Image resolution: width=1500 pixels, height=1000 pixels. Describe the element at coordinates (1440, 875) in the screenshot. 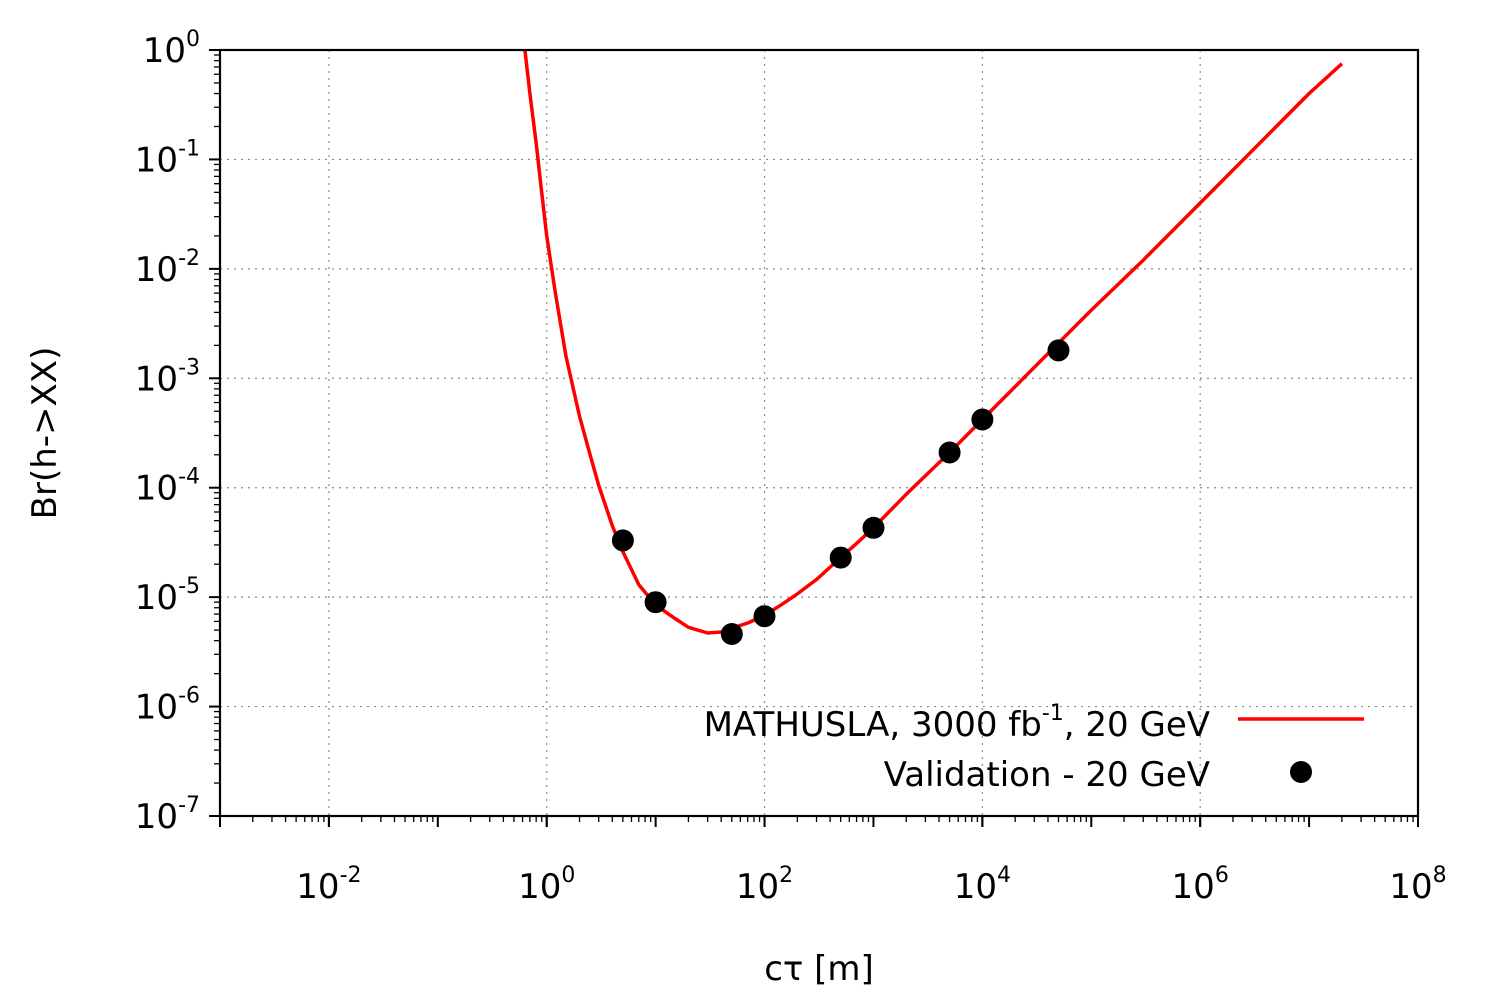

I see `x-tick-exponent: 8` at that location.